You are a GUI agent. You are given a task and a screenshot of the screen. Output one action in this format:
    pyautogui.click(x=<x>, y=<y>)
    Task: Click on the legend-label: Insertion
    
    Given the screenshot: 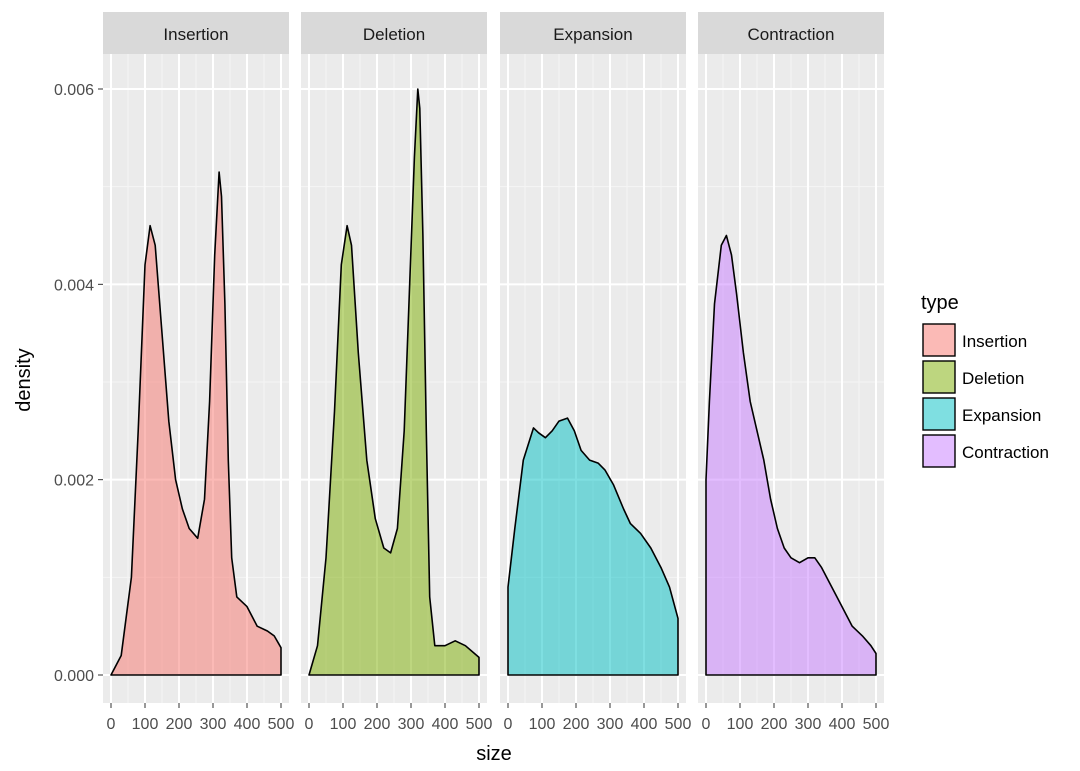 What is the action you would take?
    pyautogui.click(x=994, y=341)
    